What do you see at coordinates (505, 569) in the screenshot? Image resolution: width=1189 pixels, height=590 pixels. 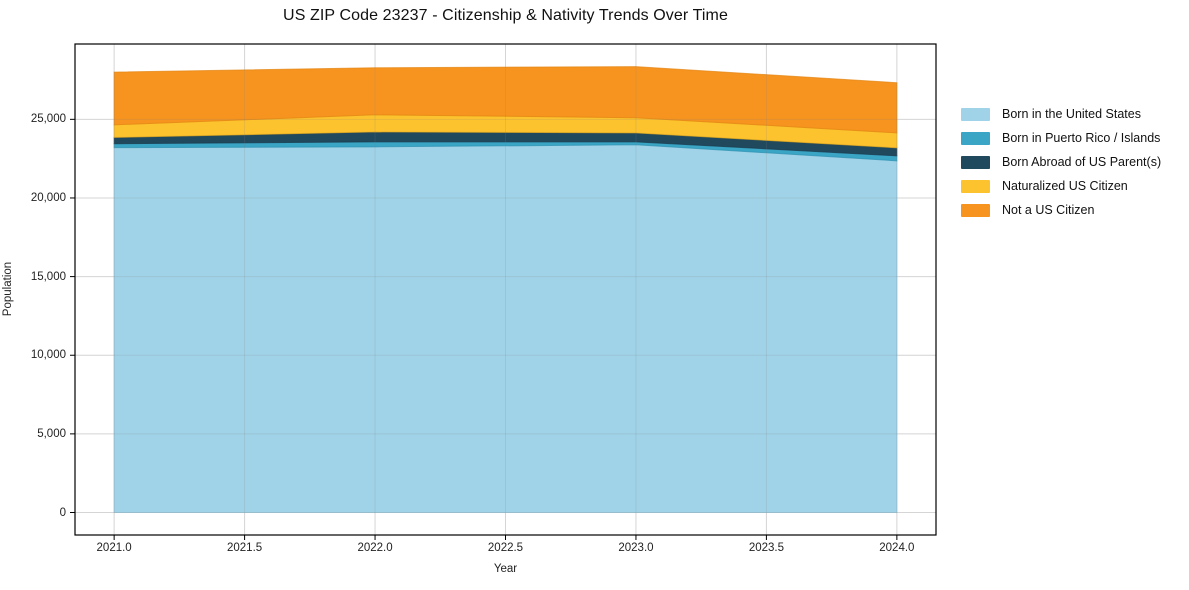 I see `x-axis-label: Year` at bounding box center [505, 569].